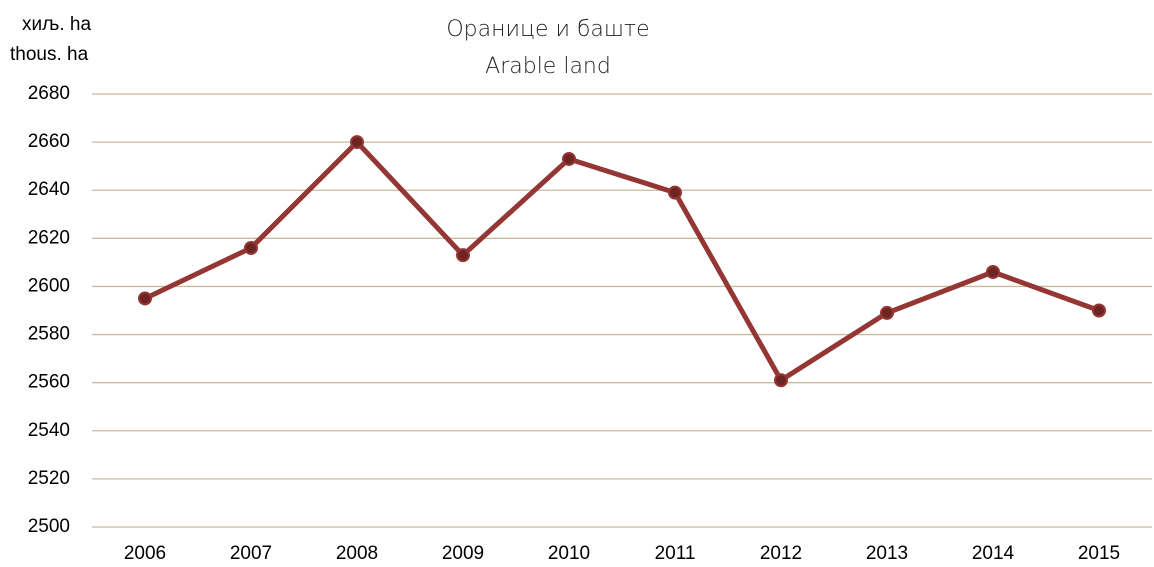 The height and width of the screenshot is (567, 1154). What do you see at coordinates (145, 553) in the screenshot?
I see `x-tick-label: 2006` at bounding box center [145, 553].